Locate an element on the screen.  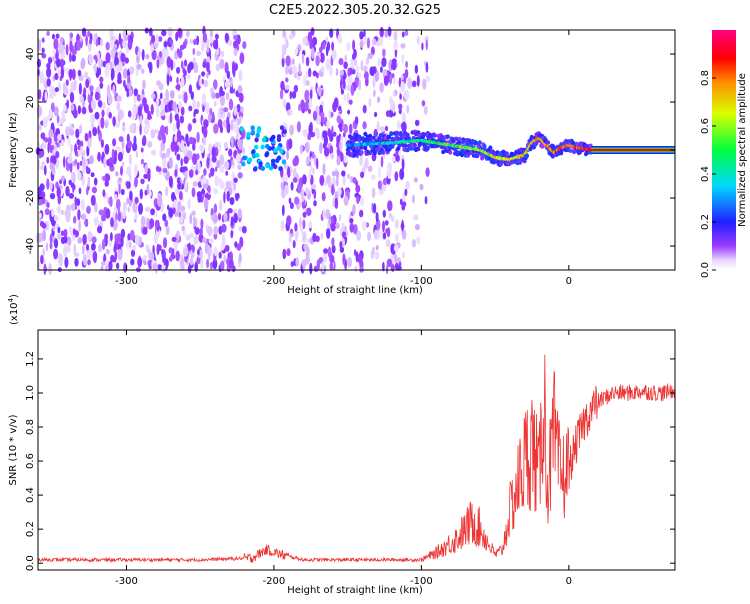
colorbar-tick-label: 0.4 is located at coordinates (705, 174).